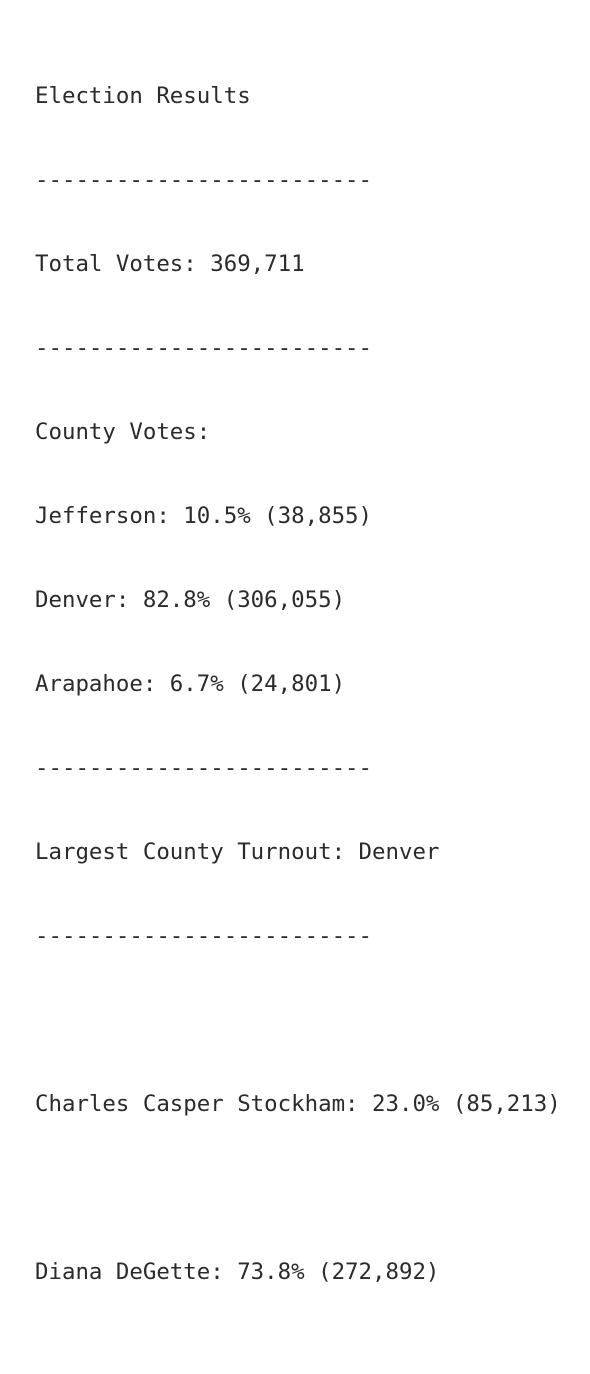 The width and height of the screenshot is (590, 1374). What do you see at coordinates (190, 600) in the screenshot?
I see `county-votes-denver: Denver: 82.8% (306,055)` at bounding box center [190, 600].